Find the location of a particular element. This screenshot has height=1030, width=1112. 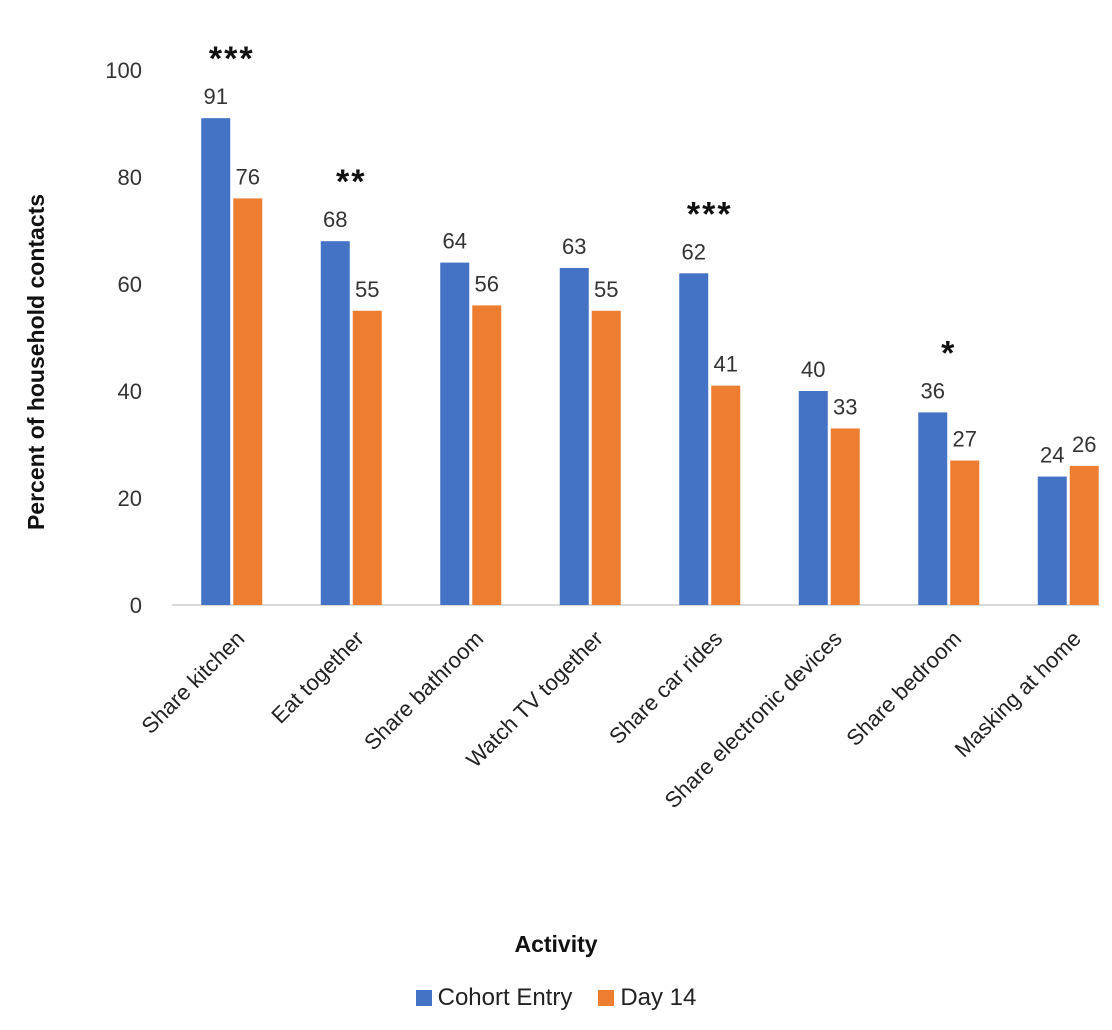

legend-item-day-14: Day 14 is located at coordinates (647, 998).